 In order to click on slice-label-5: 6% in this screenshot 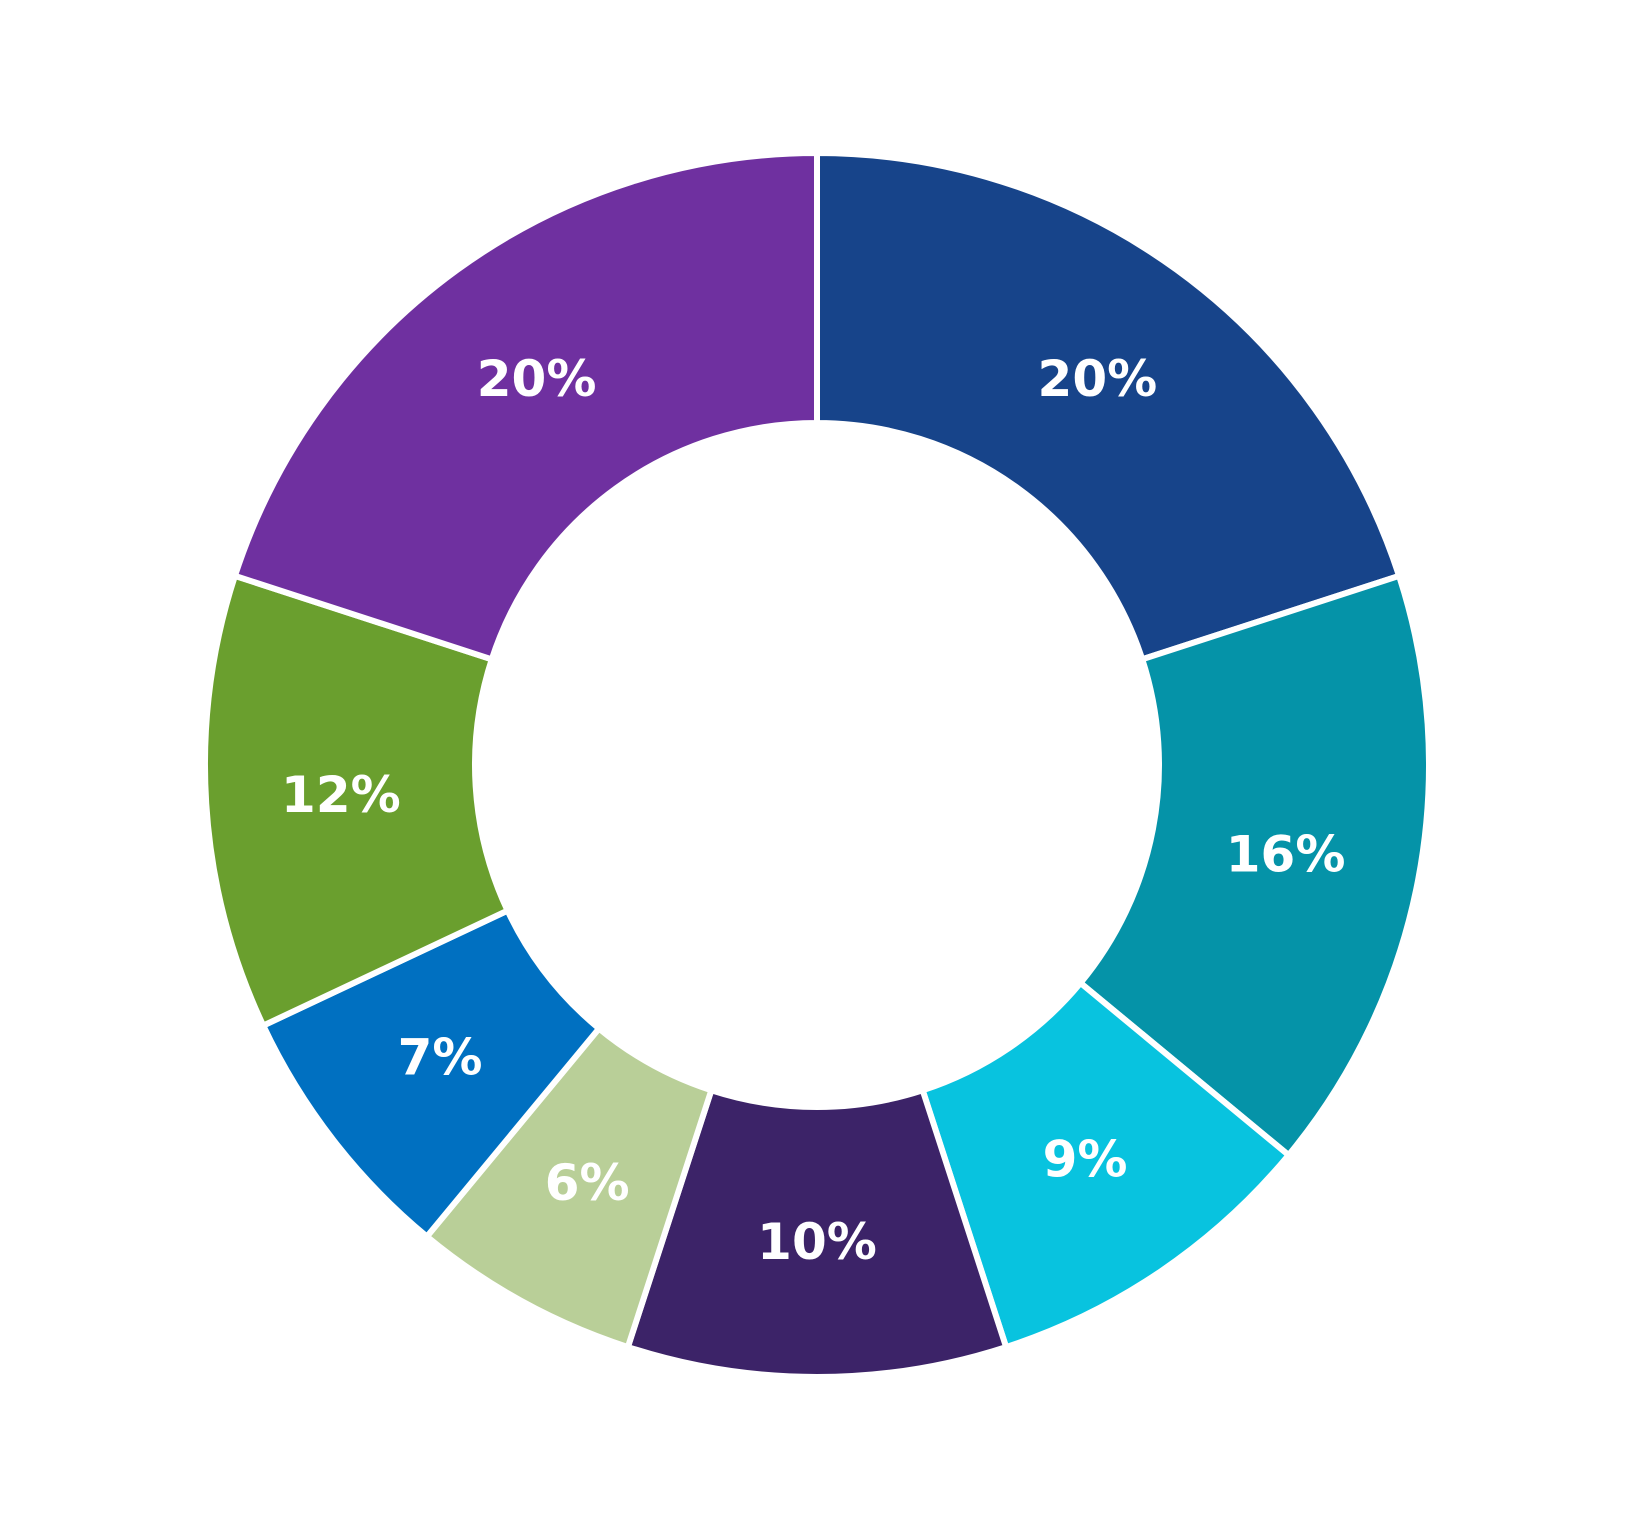, I will do `click(587, 1183)`.